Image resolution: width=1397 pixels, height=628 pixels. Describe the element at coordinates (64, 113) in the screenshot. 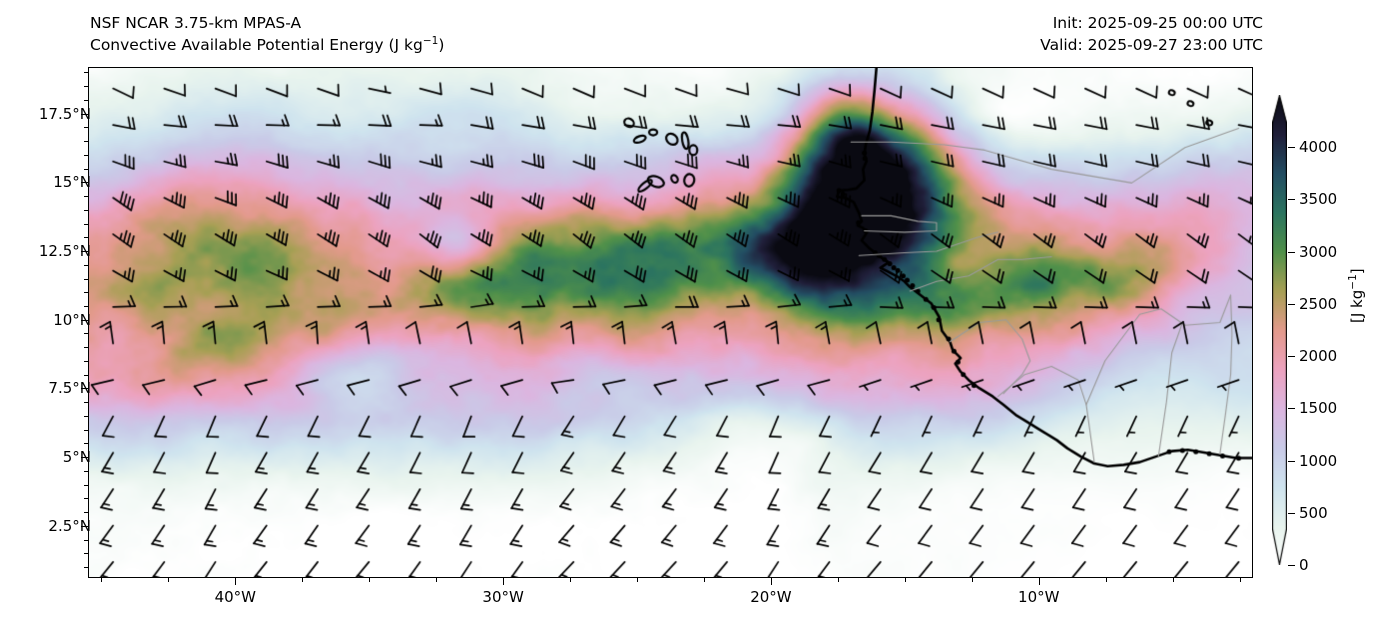

I see `ytick-label-6: 17.5°N` at that location.